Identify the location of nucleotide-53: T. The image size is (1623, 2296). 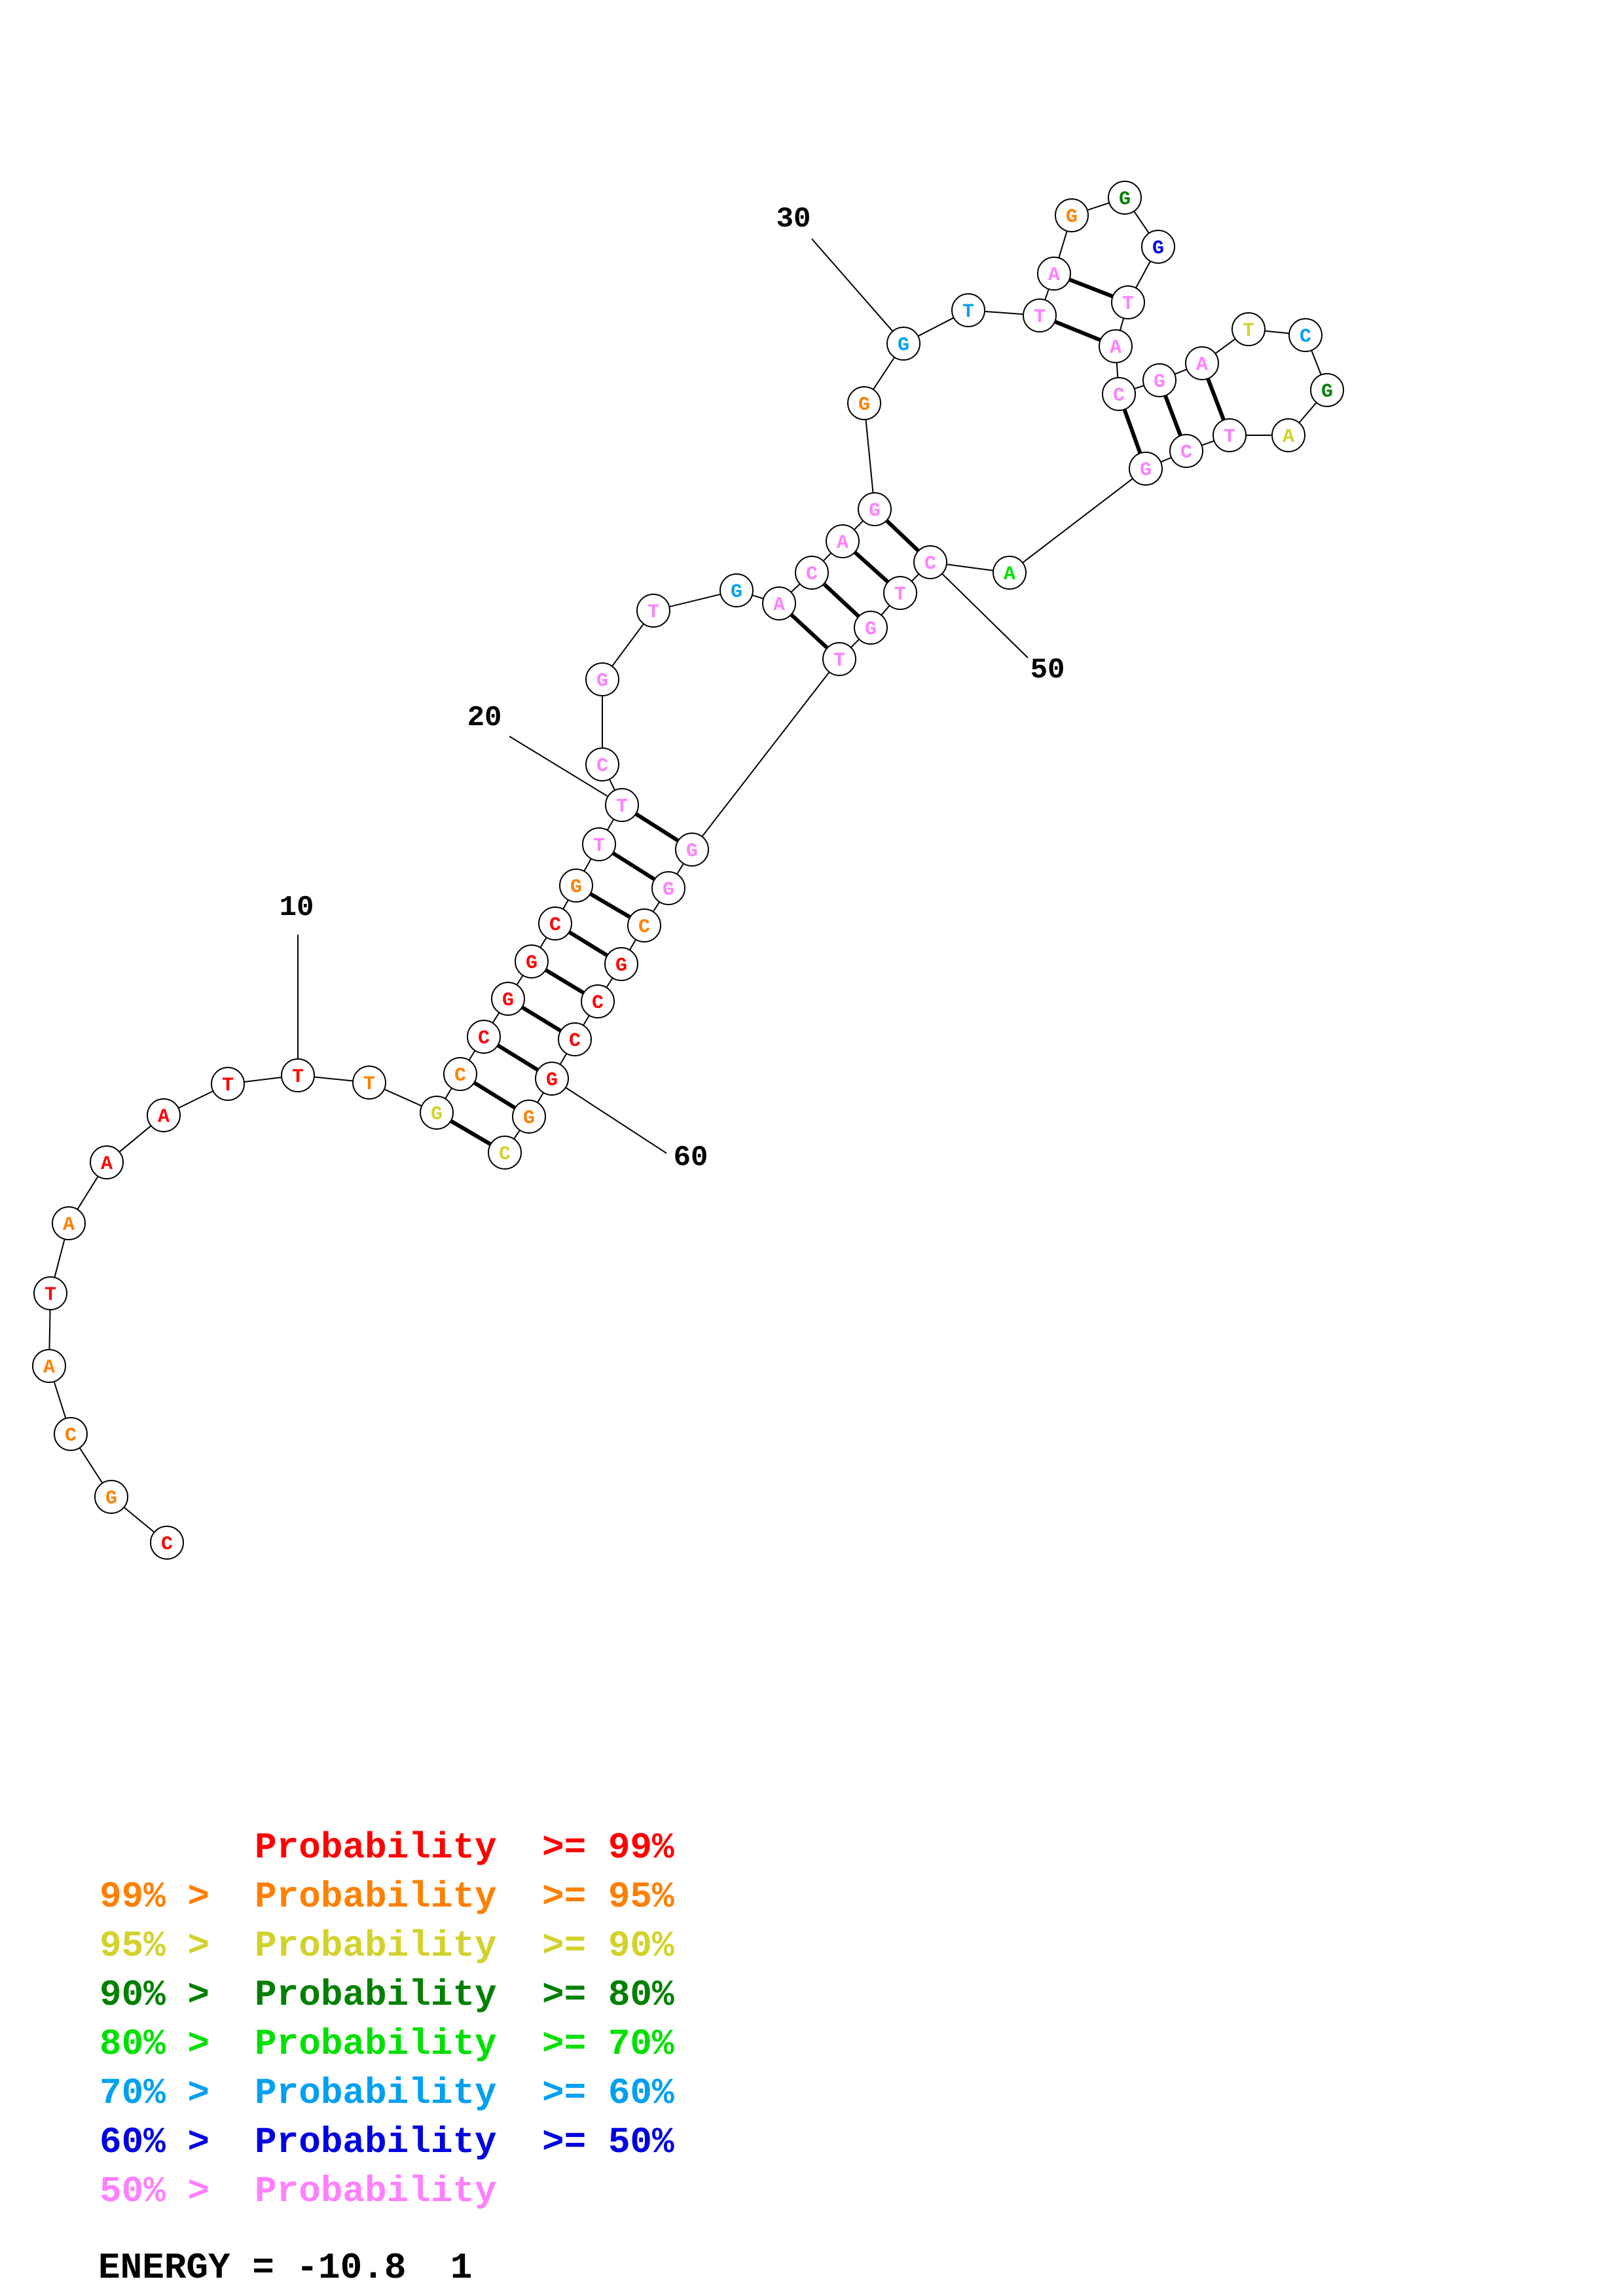
(839, 659).